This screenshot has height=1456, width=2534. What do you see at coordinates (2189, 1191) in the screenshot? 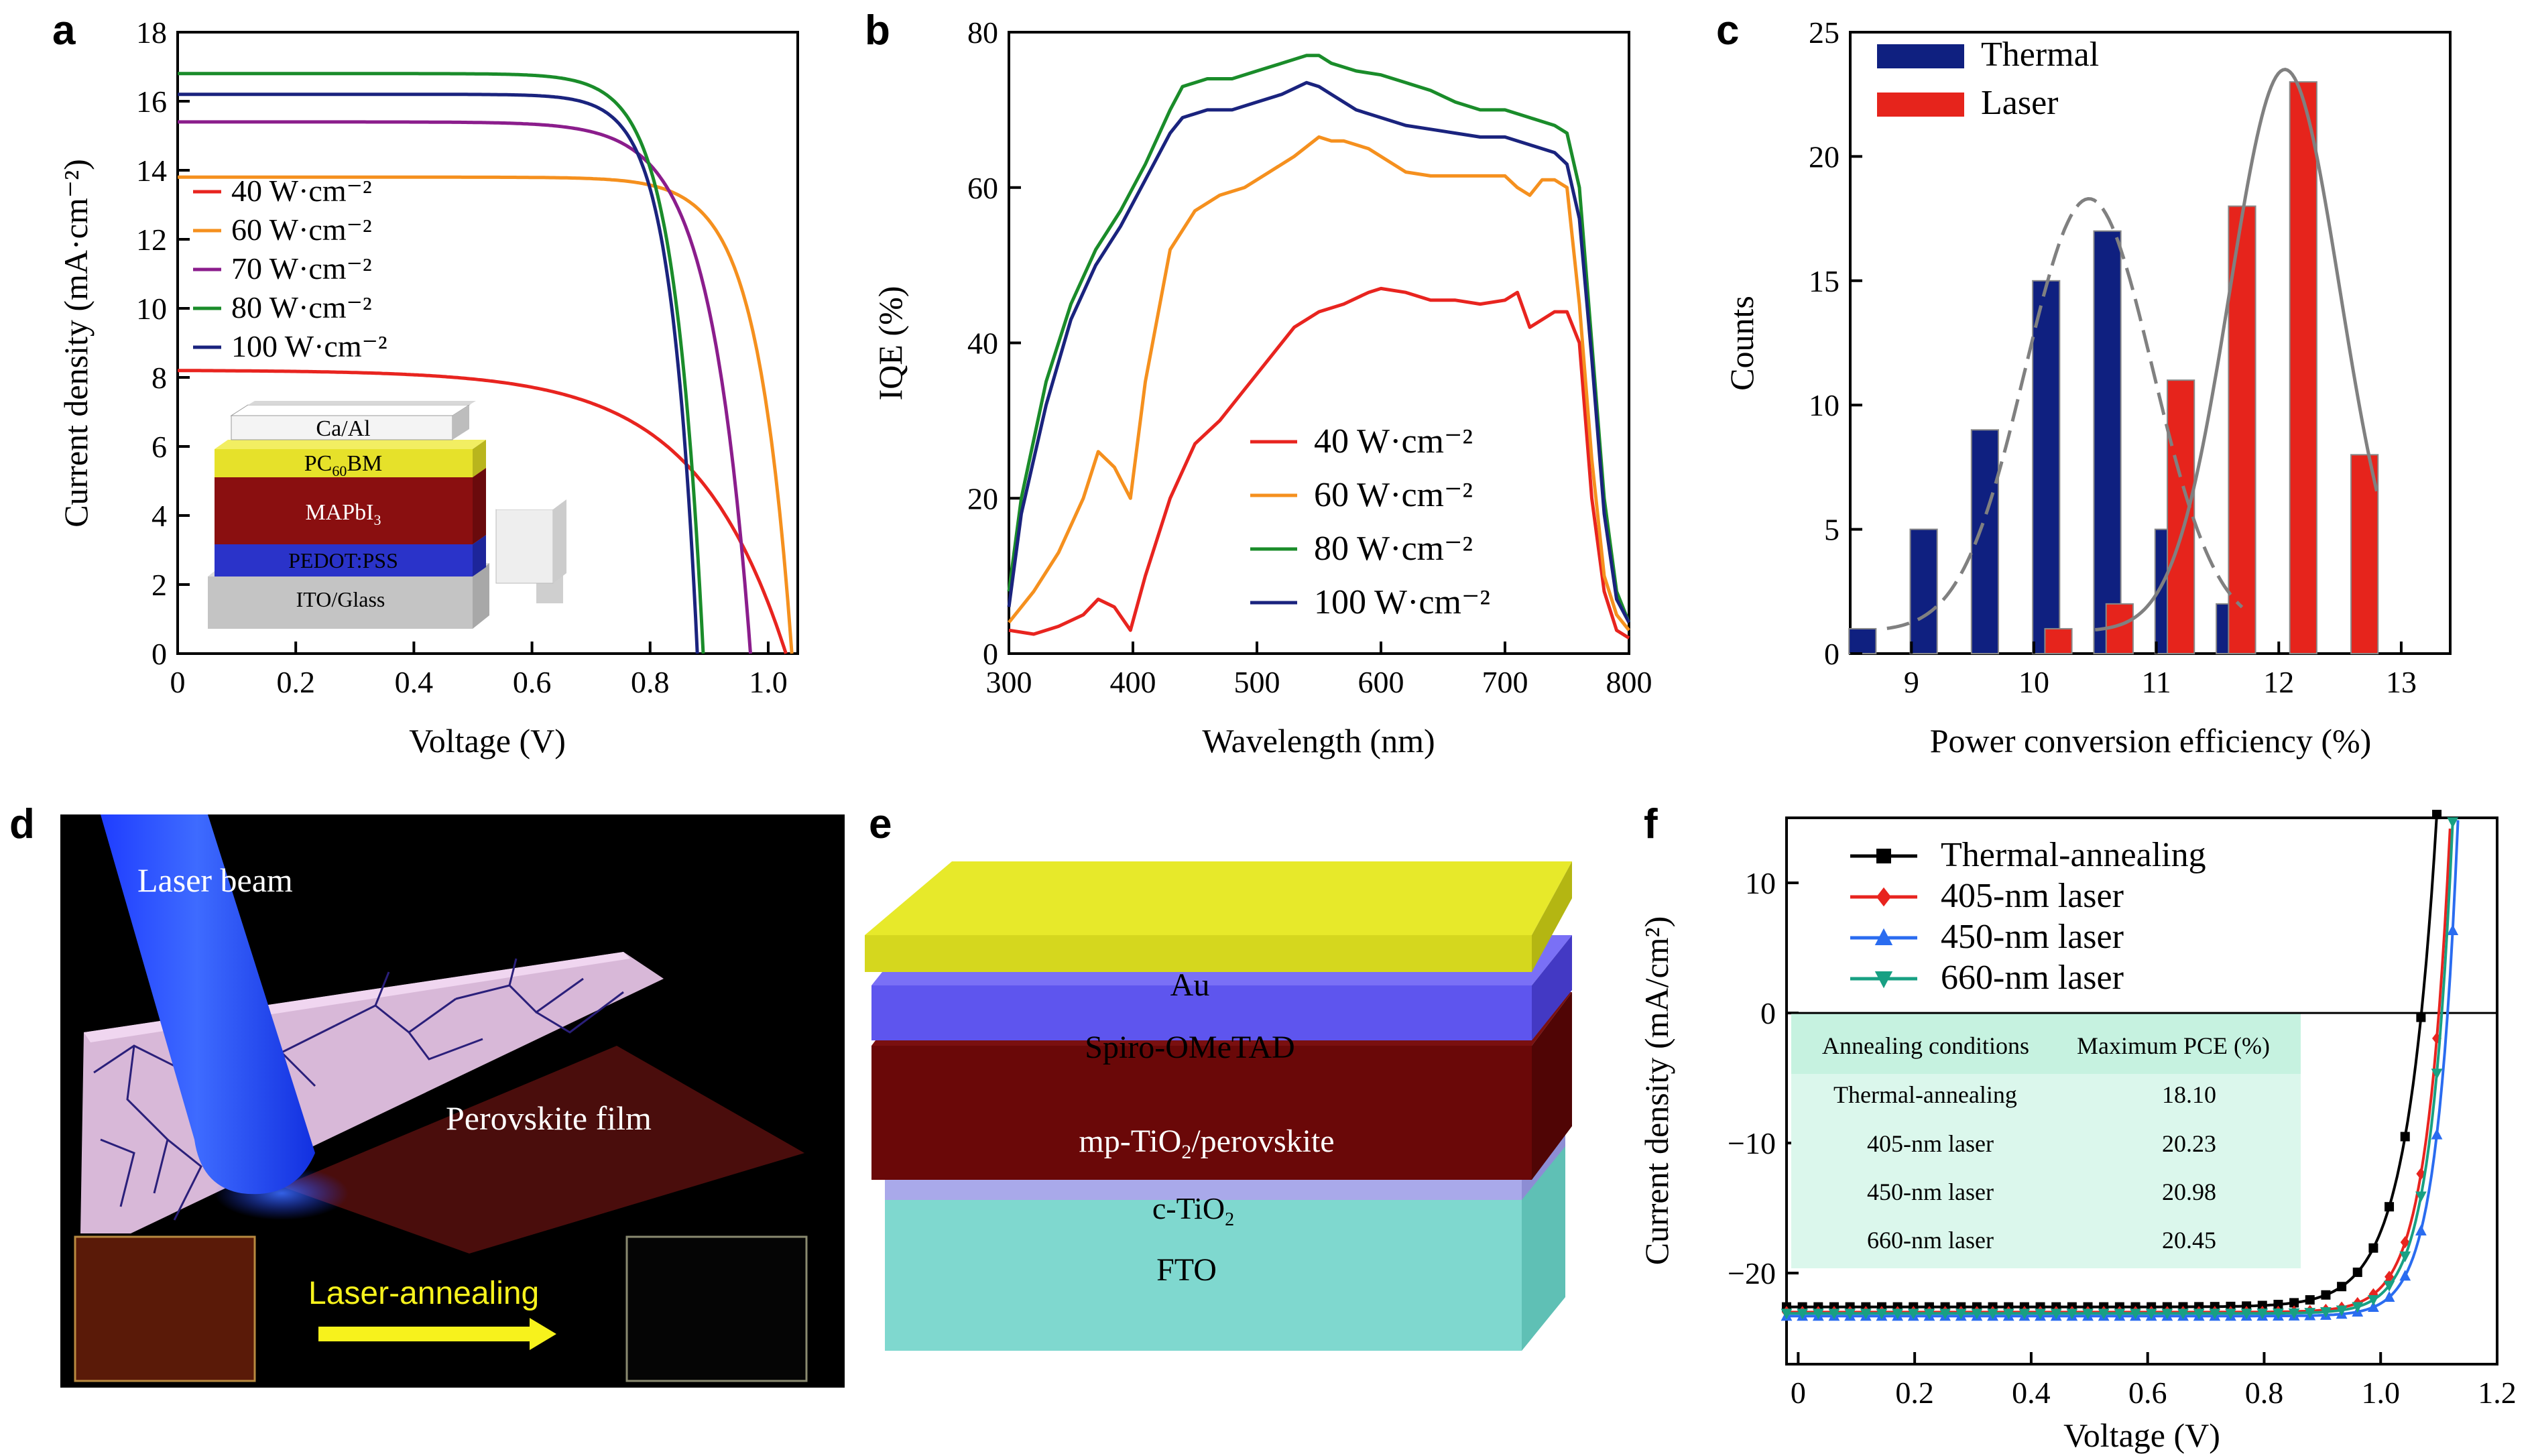
I see `table-row-2-pce: 20.98` at bounding box center [2189, 1191].